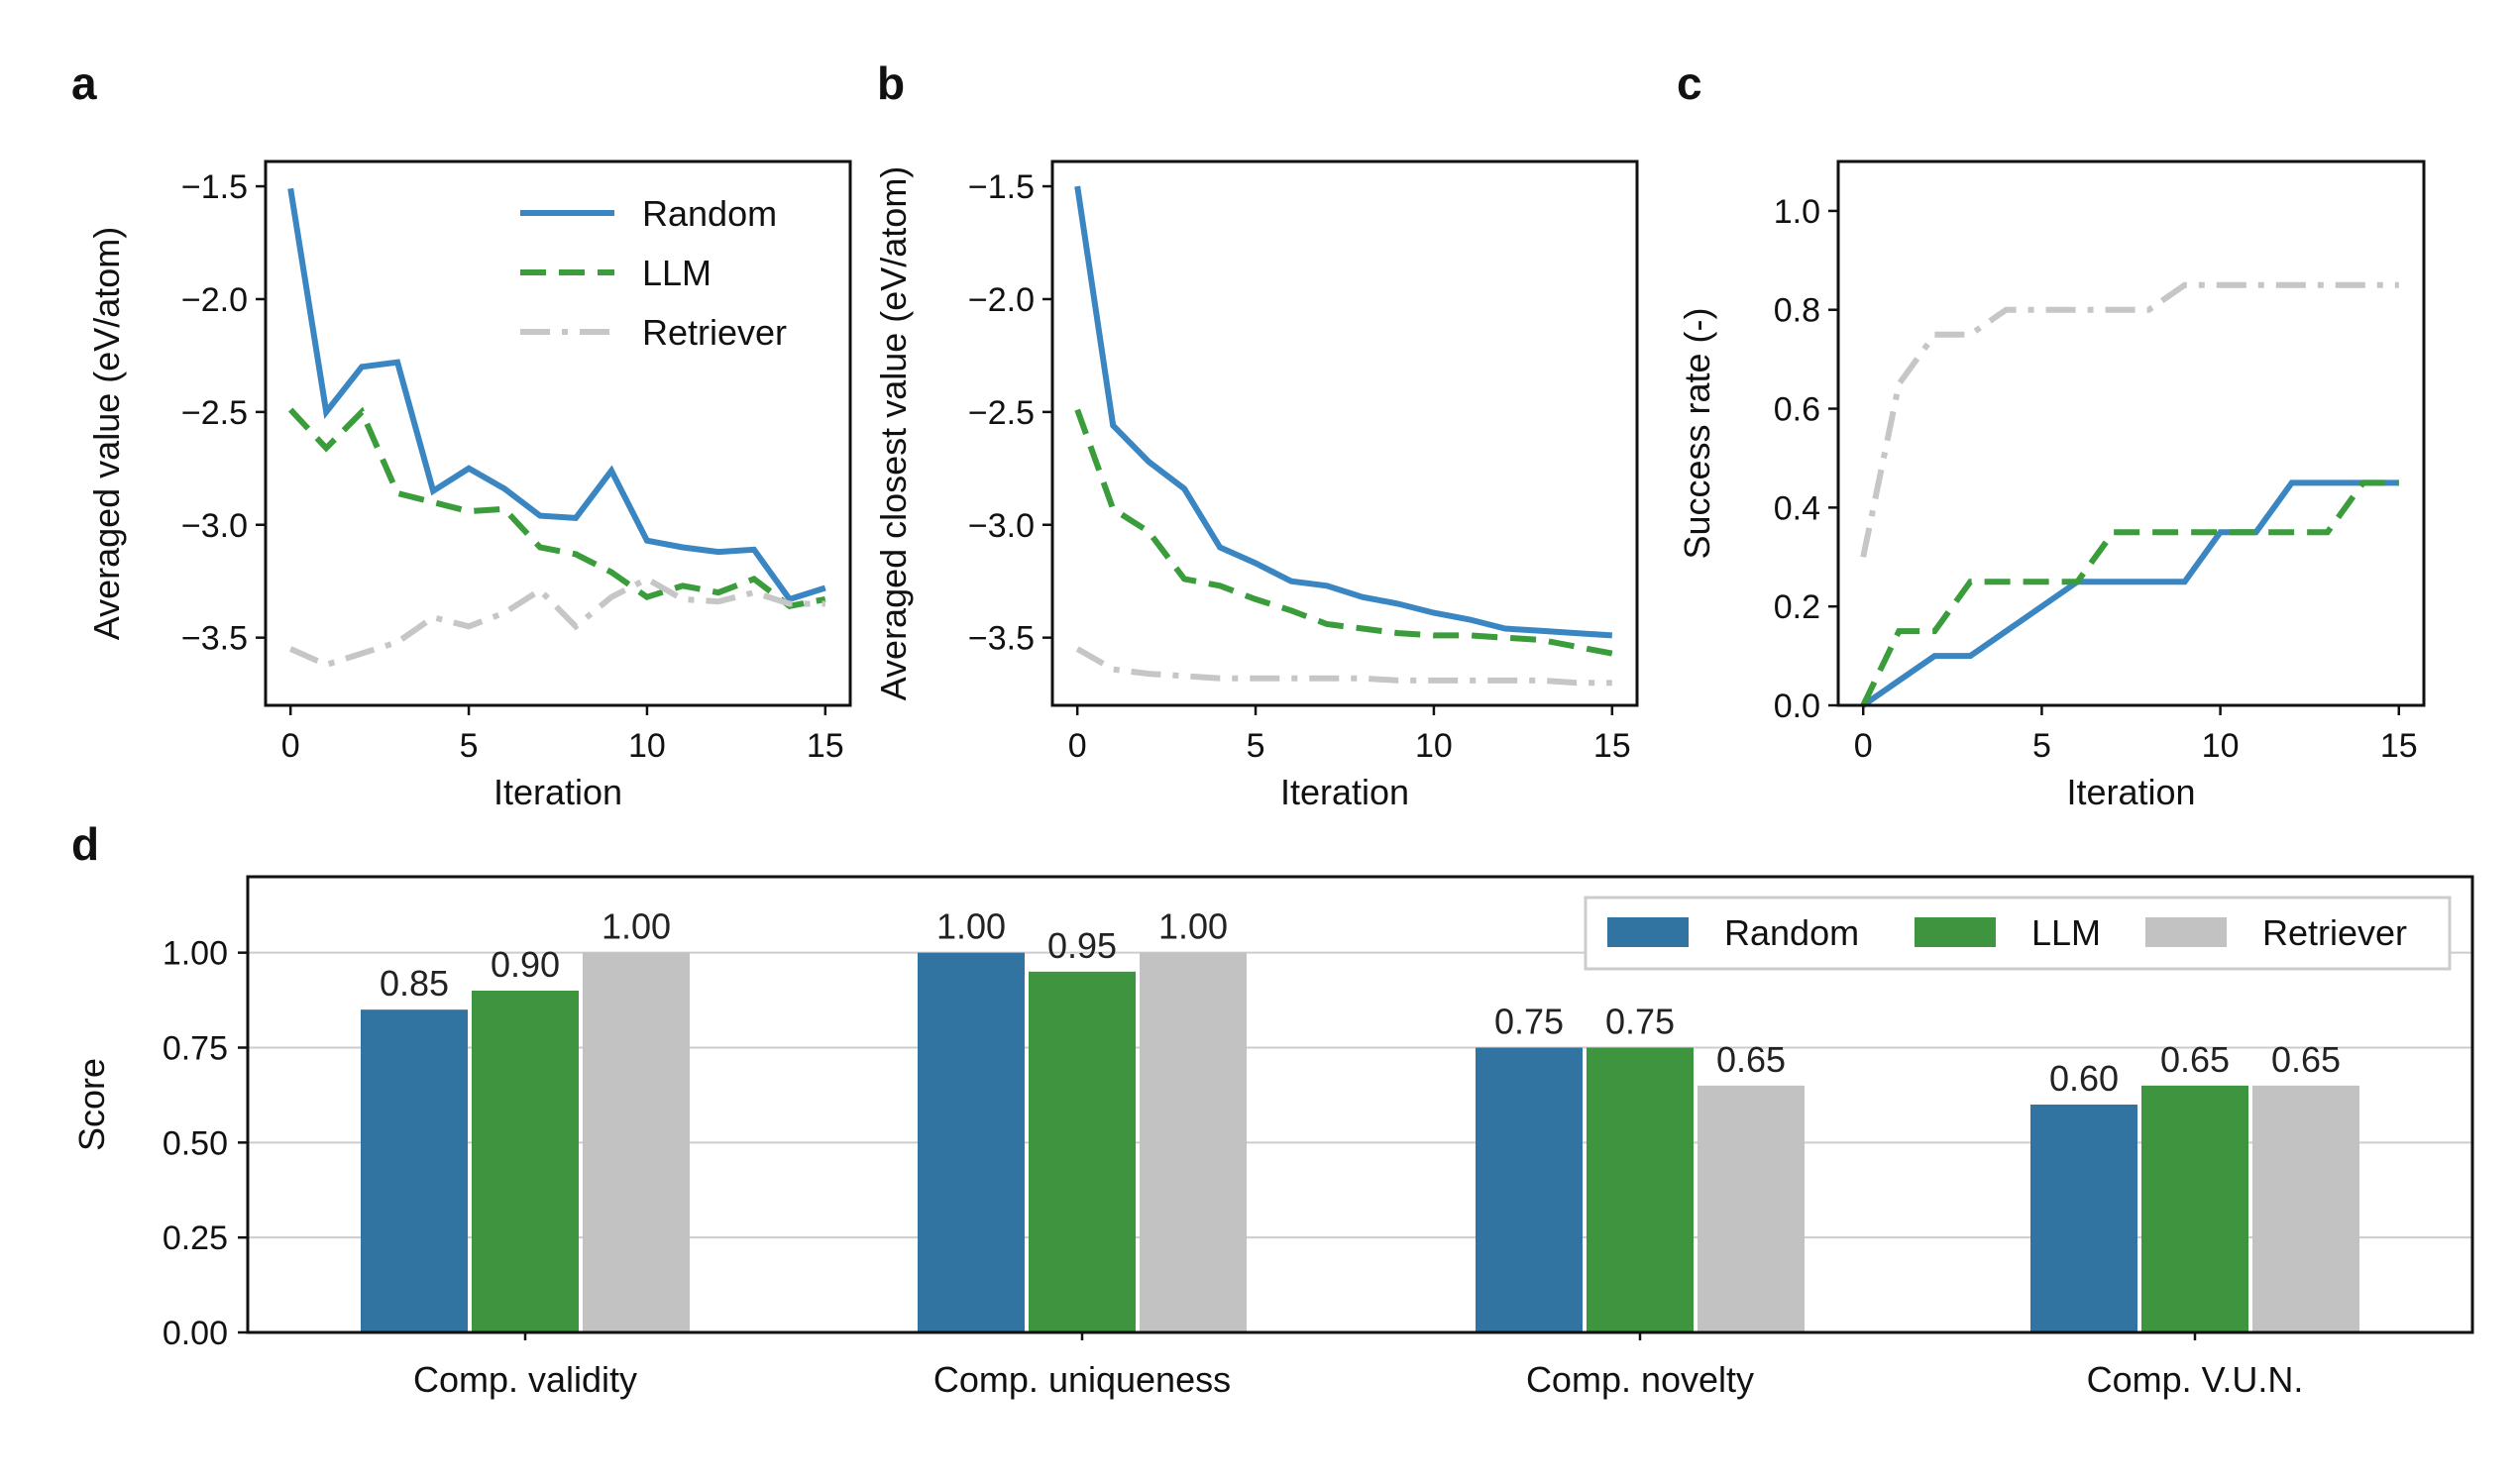 The height and width of the screenshot is (1484, 2519). What do you see at coordinates (214, 187) in the screenshot?
I see `y-tick-label-a: −1.5` at bounding box center [214, 187].